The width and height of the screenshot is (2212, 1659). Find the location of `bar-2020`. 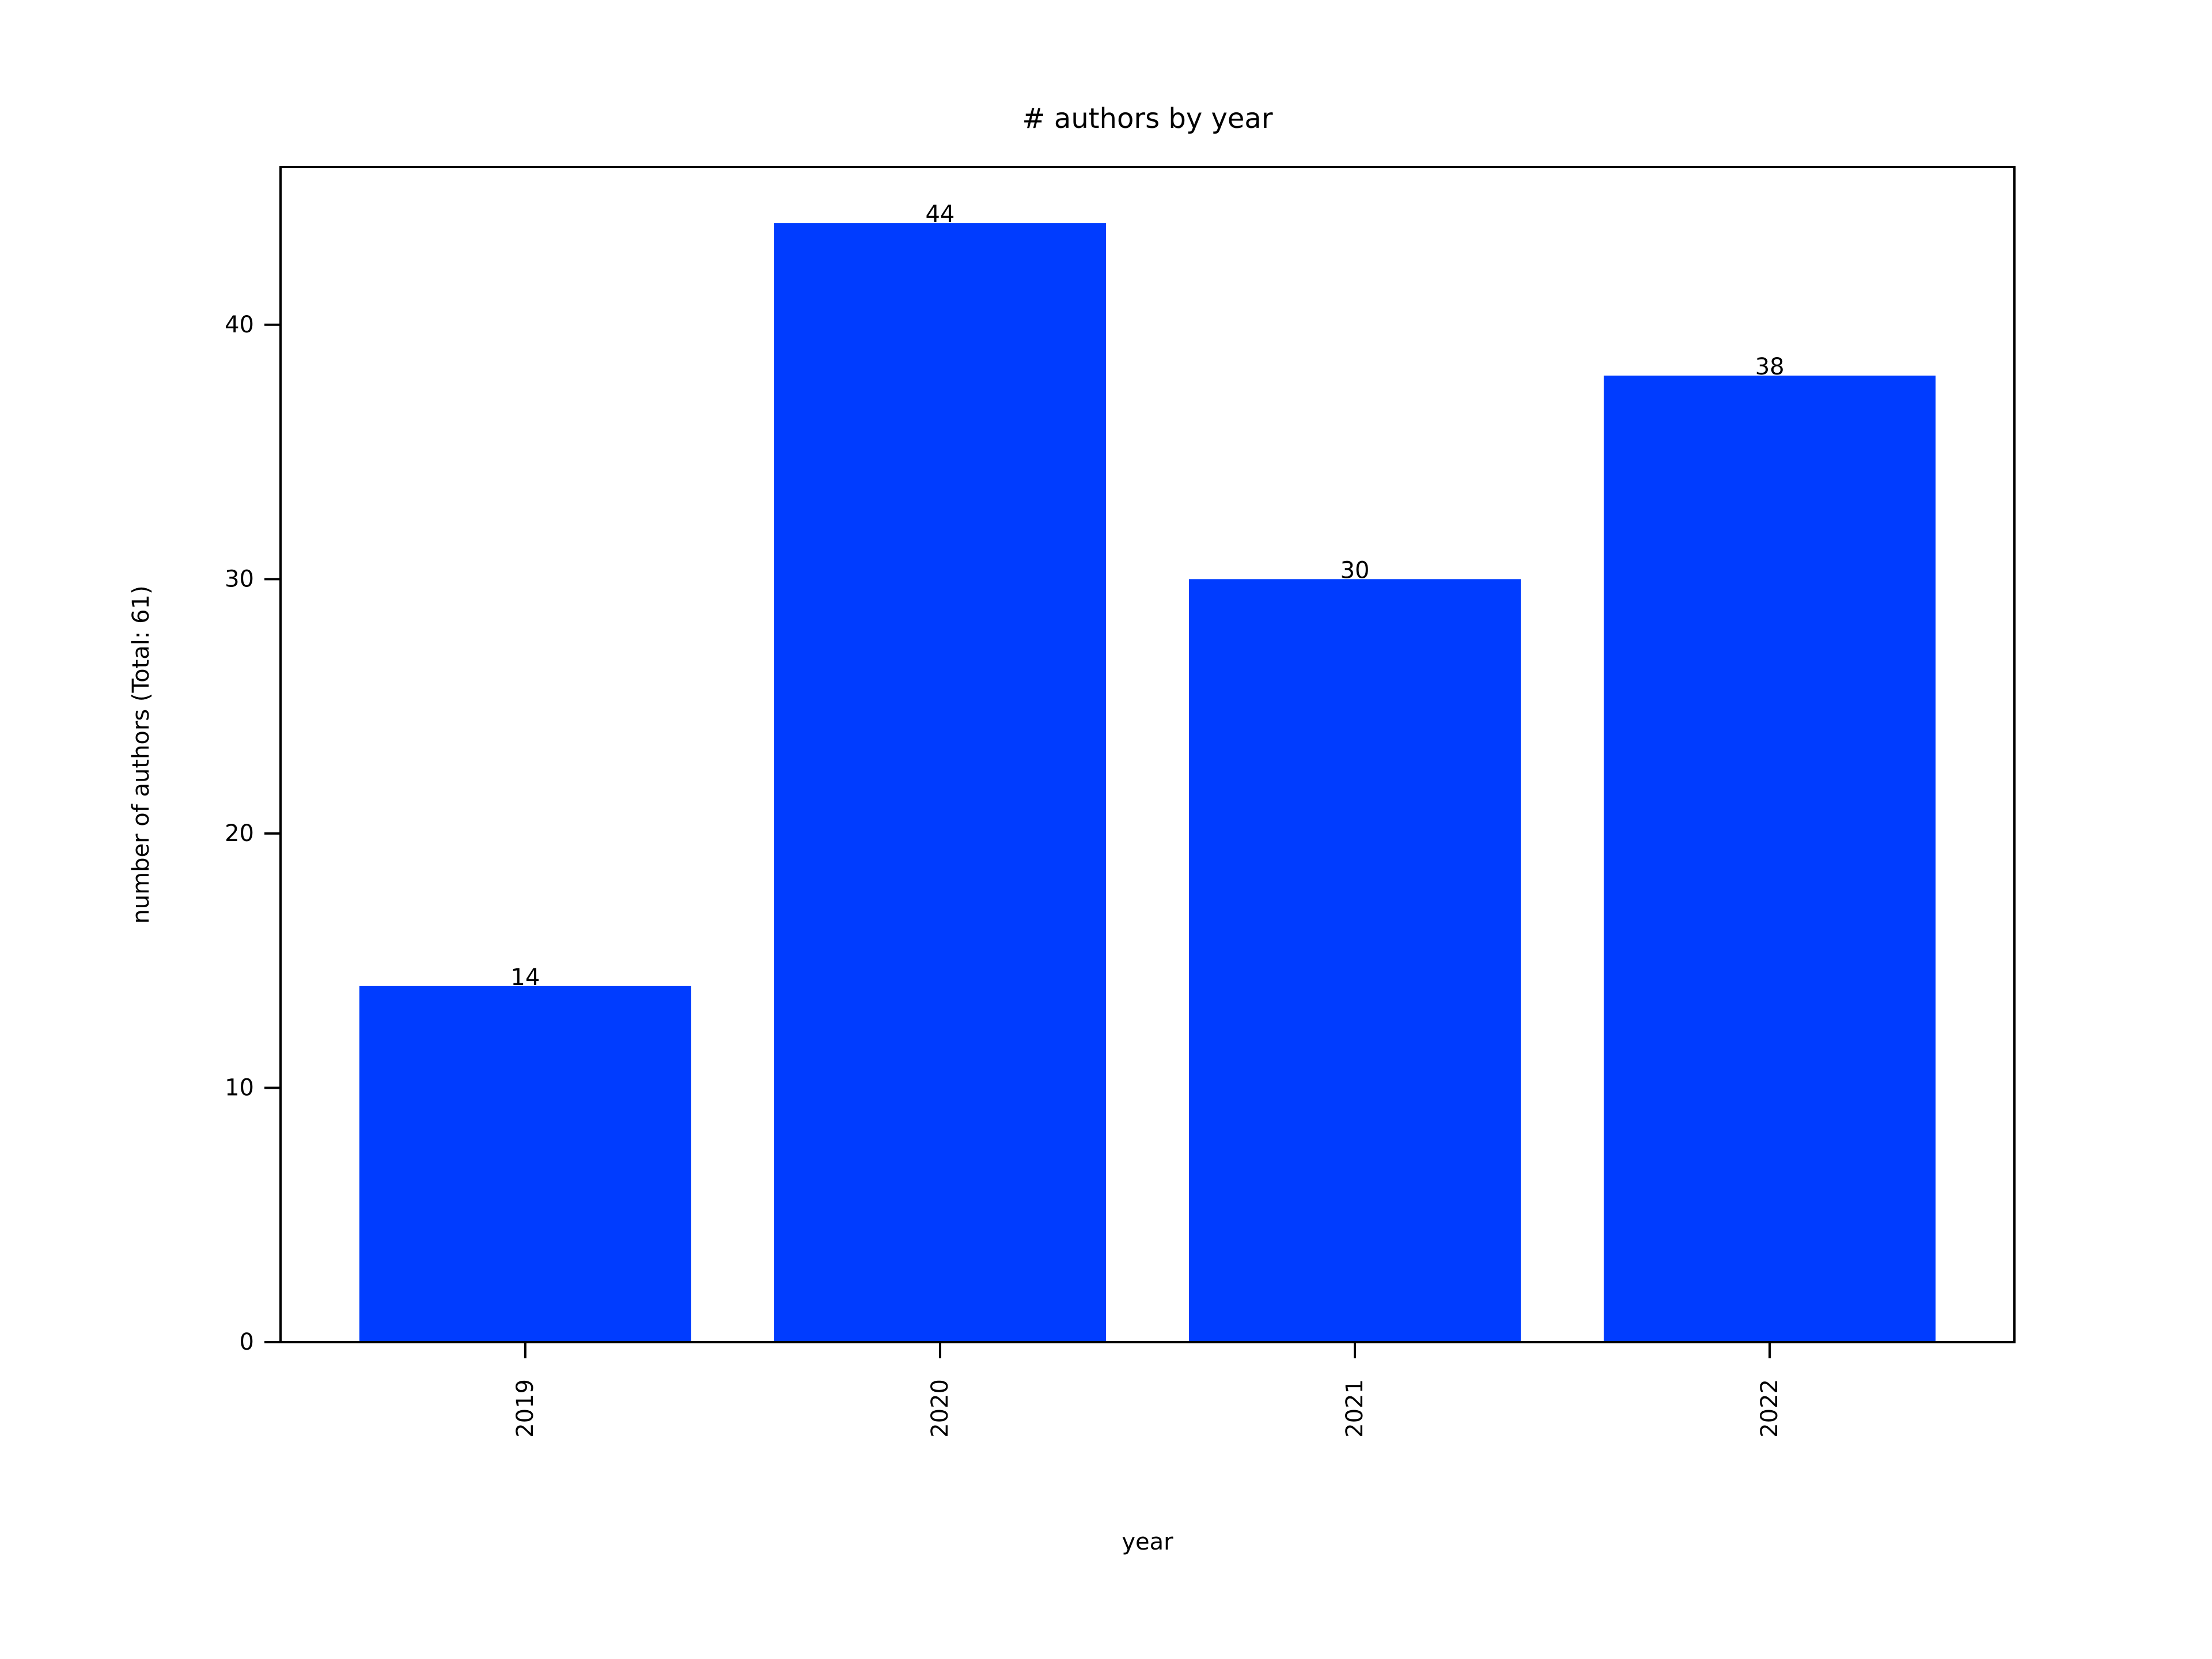

bar-2020 is located at coordinates (940, 783).